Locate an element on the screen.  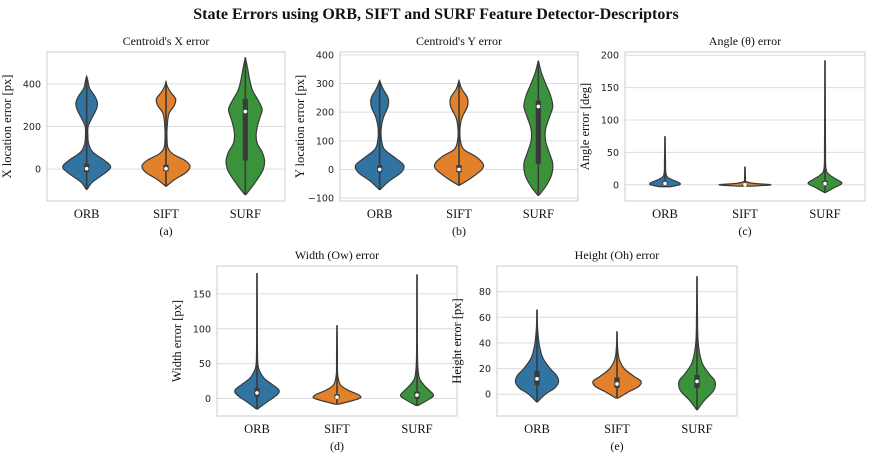
panel-label: (d) is located at coordinates (337, 446).